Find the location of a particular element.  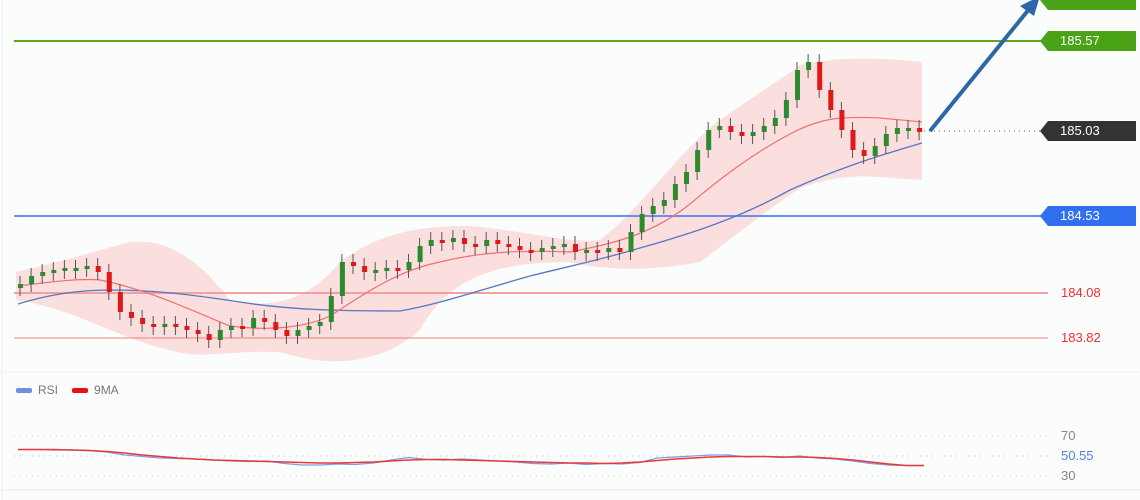

ma-swatch is located at coordinates (80, 390).